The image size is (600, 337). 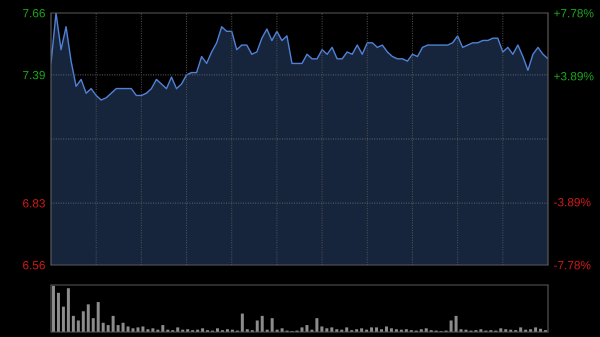 I want to click on y2-tick-label: -7.78%, so click(x=572, y=265).